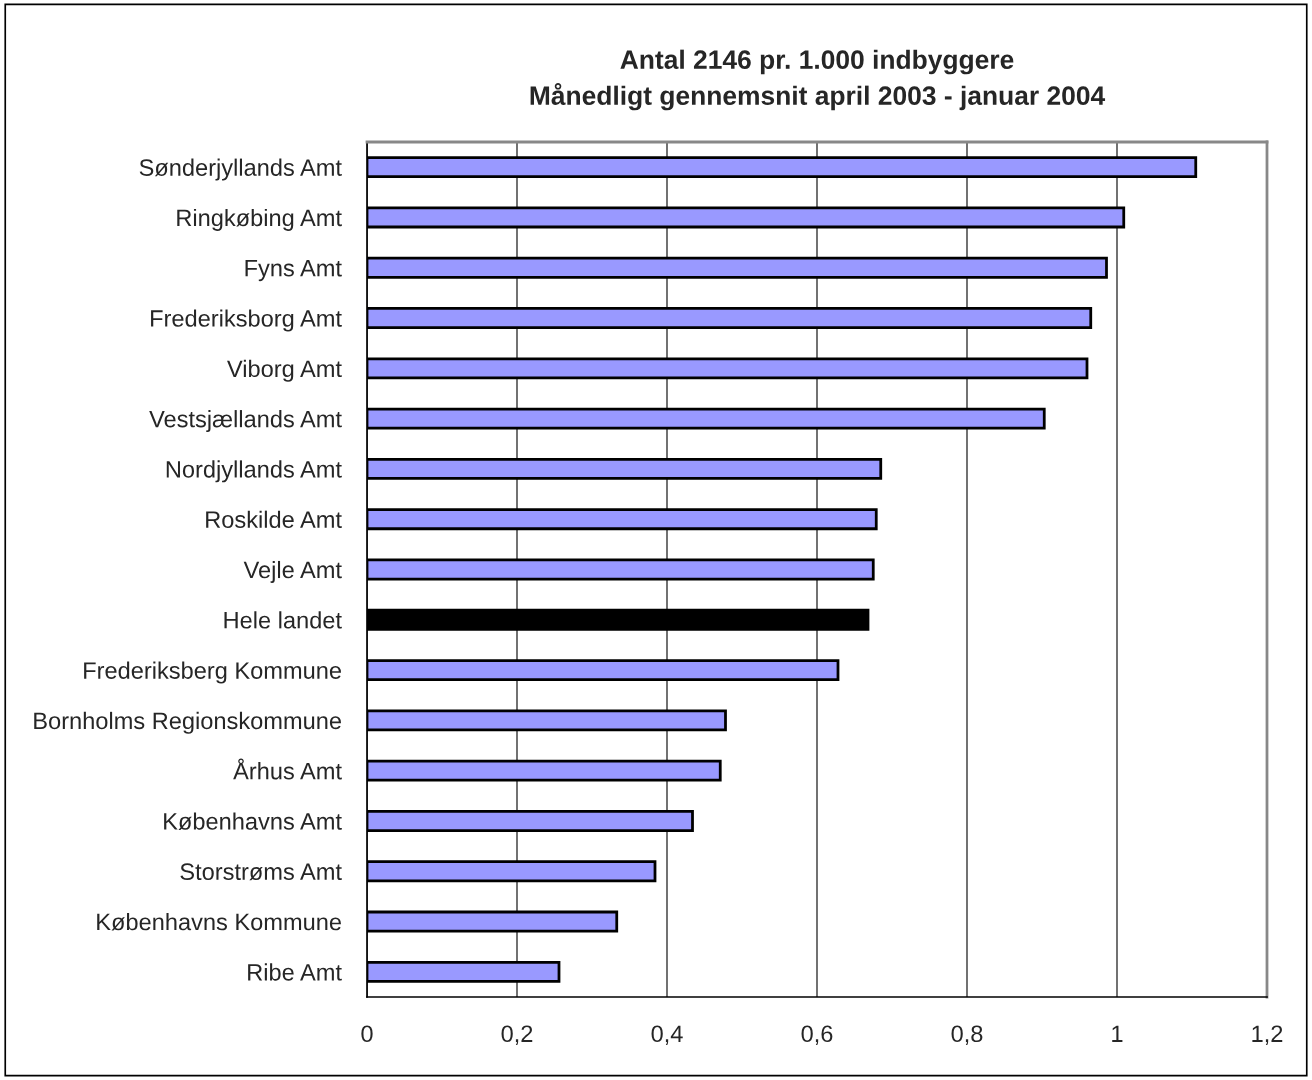 The height and width of the screenshot is (1080, 1312). Describe the element at coordinates (187, 722) in the screenshot. I see `y-tick-label: Bornholms Regionskommune` at that location.